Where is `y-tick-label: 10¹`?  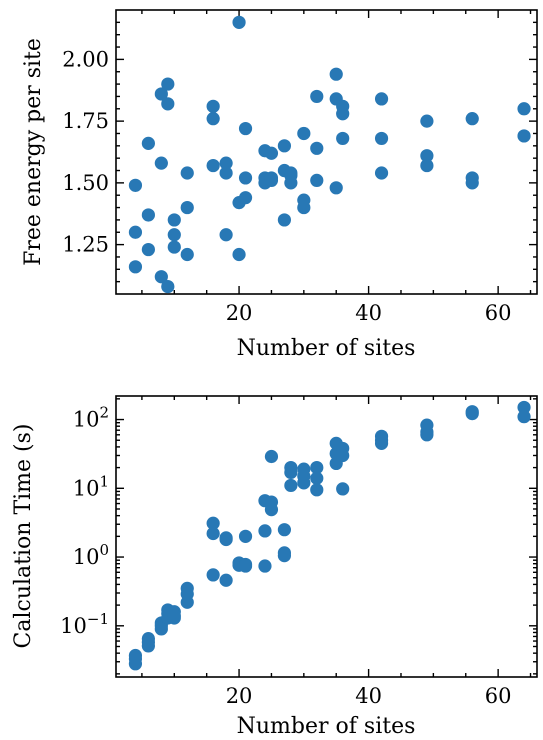
y-tick-label: 10¹ is located at coordinates (91, 486).